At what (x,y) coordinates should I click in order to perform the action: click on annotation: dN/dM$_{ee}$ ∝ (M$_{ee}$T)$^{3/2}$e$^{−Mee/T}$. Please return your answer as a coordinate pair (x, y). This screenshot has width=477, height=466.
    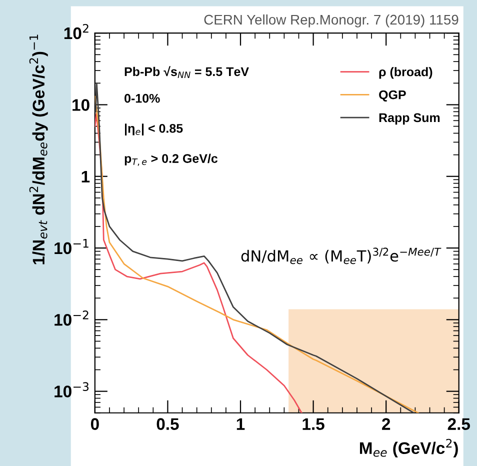
    Looking at the image, I should click on (341, 256).